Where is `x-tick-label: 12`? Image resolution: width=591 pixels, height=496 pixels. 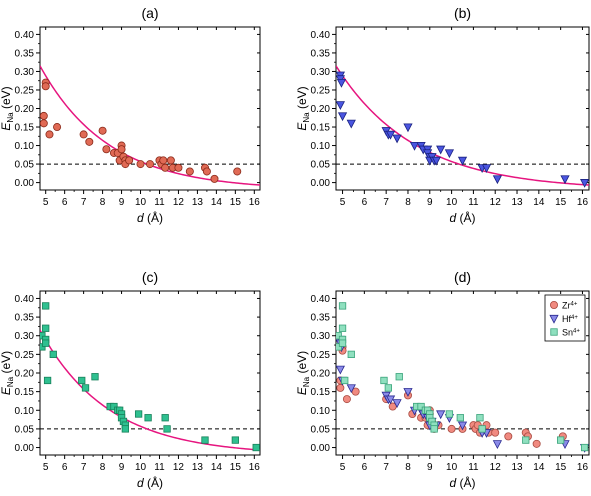
x-tick-label: 12 is located at coordinates (179, 467).